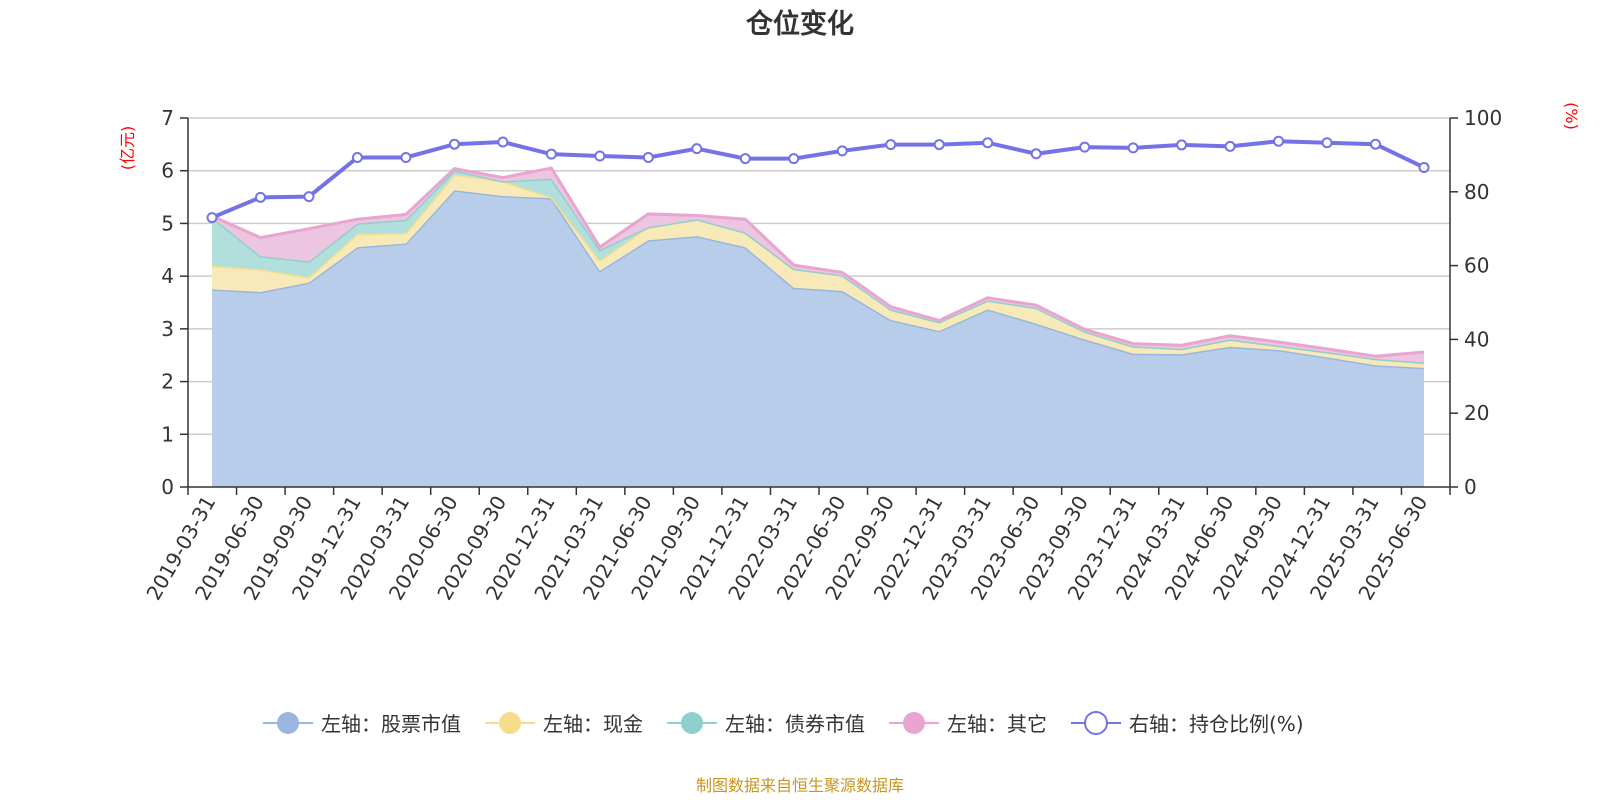 The width and height of the screenshot is (1600, 800). What do you see at coordinates (800, 785) in the screenshot?
I see `source-note: 制图数据来自恒生聚源数据库` at bounding box center [800, 785].